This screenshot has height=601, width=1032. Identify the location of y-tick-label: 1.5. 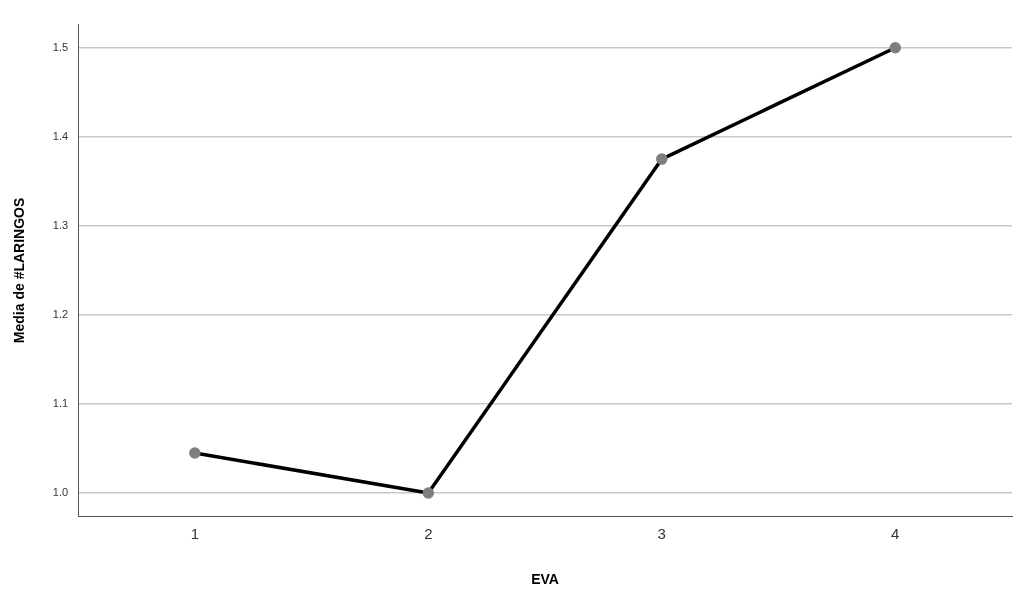
(60, 46).